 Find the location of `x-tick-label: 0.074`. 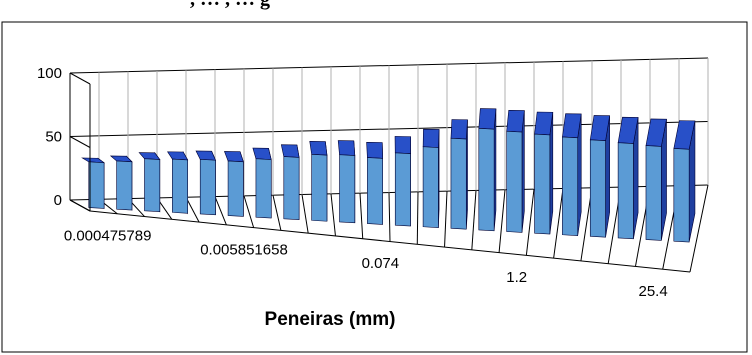

x-tick-label: 0.074 is located at coordinates (381, 263).